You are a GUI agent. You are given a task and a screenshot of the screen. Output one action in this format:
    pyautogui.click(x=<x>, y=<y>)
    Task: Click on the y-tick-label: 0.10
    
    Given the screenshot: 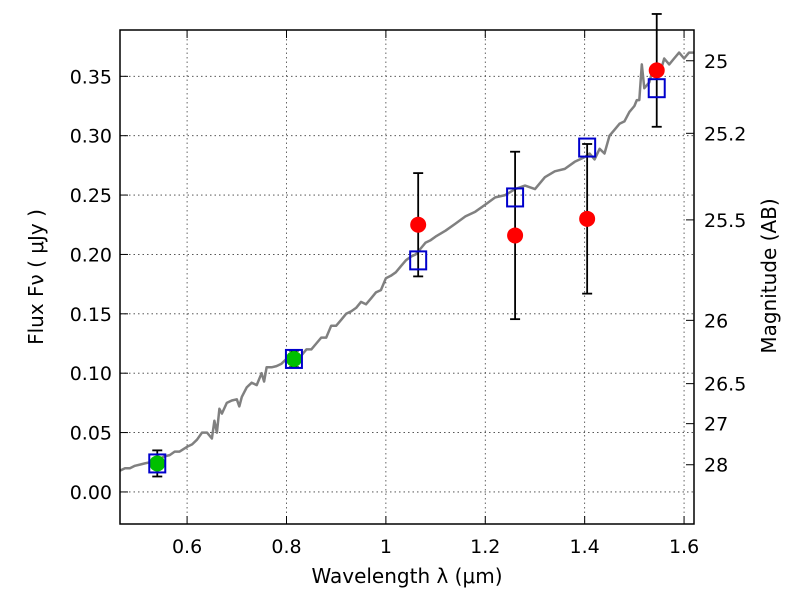 What is the action you would take?
    pyautogui.click(x=91, y=374)
    